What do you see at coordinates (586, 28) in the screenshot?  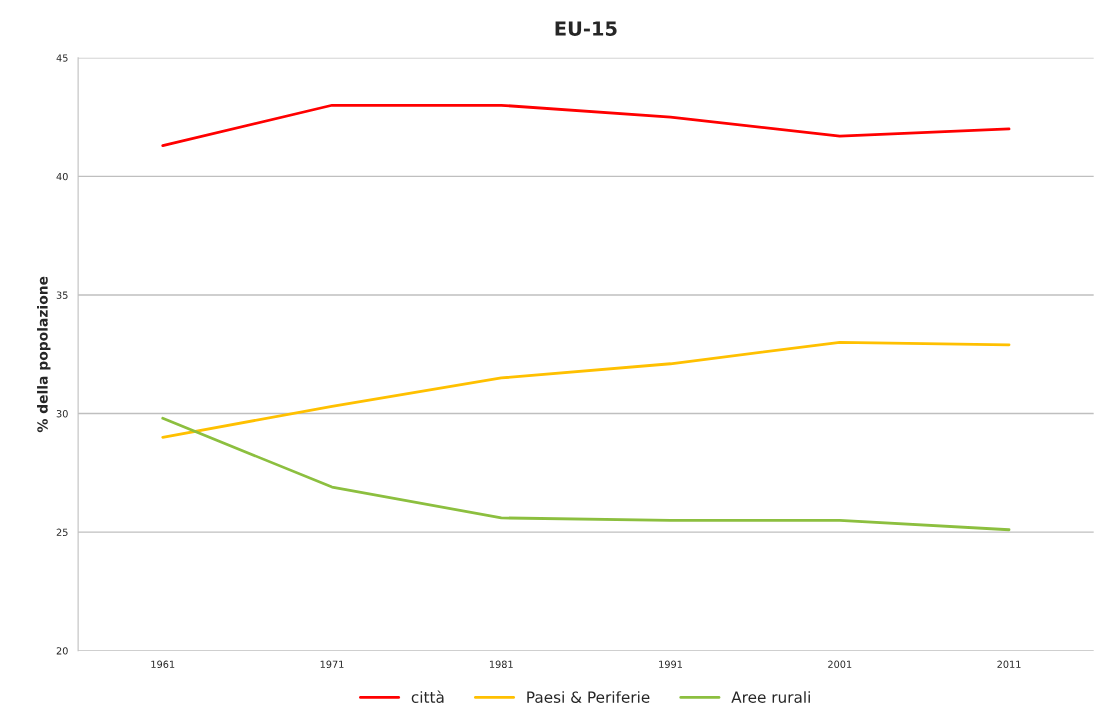 I see `chart-title: EU-15` at bounding box center [586, 28].